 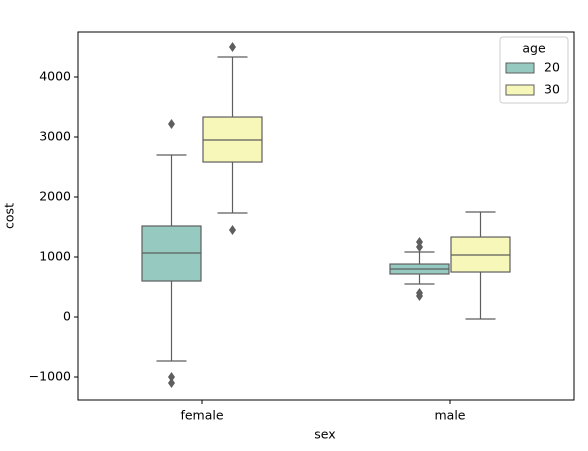 I want to click on legend-label: 30, so click(x=552, y=89).